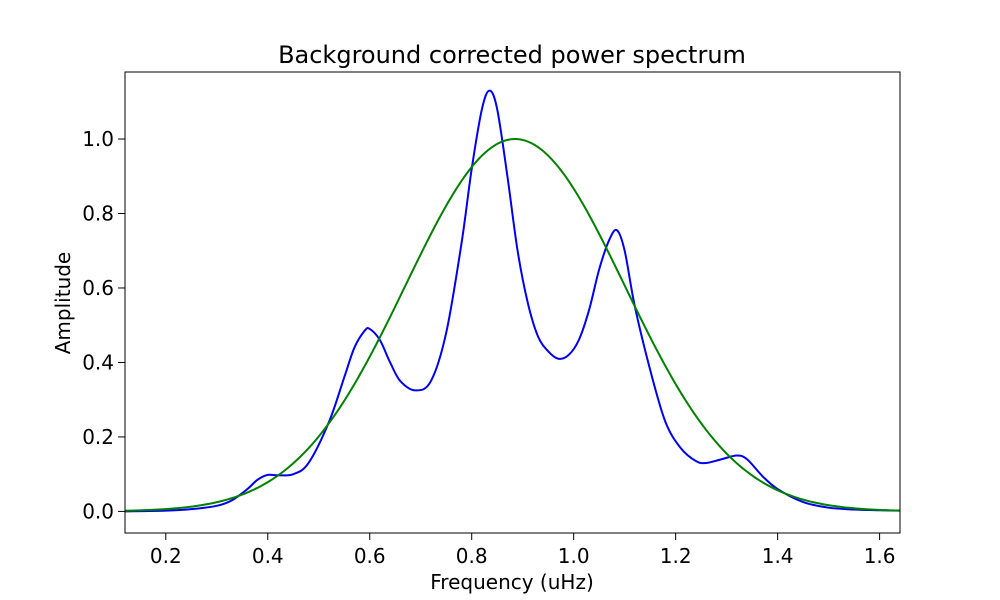 This screenshot has width=1000, height=600. I want to click on y-axis-label: Amplitude, so click(63, 303).